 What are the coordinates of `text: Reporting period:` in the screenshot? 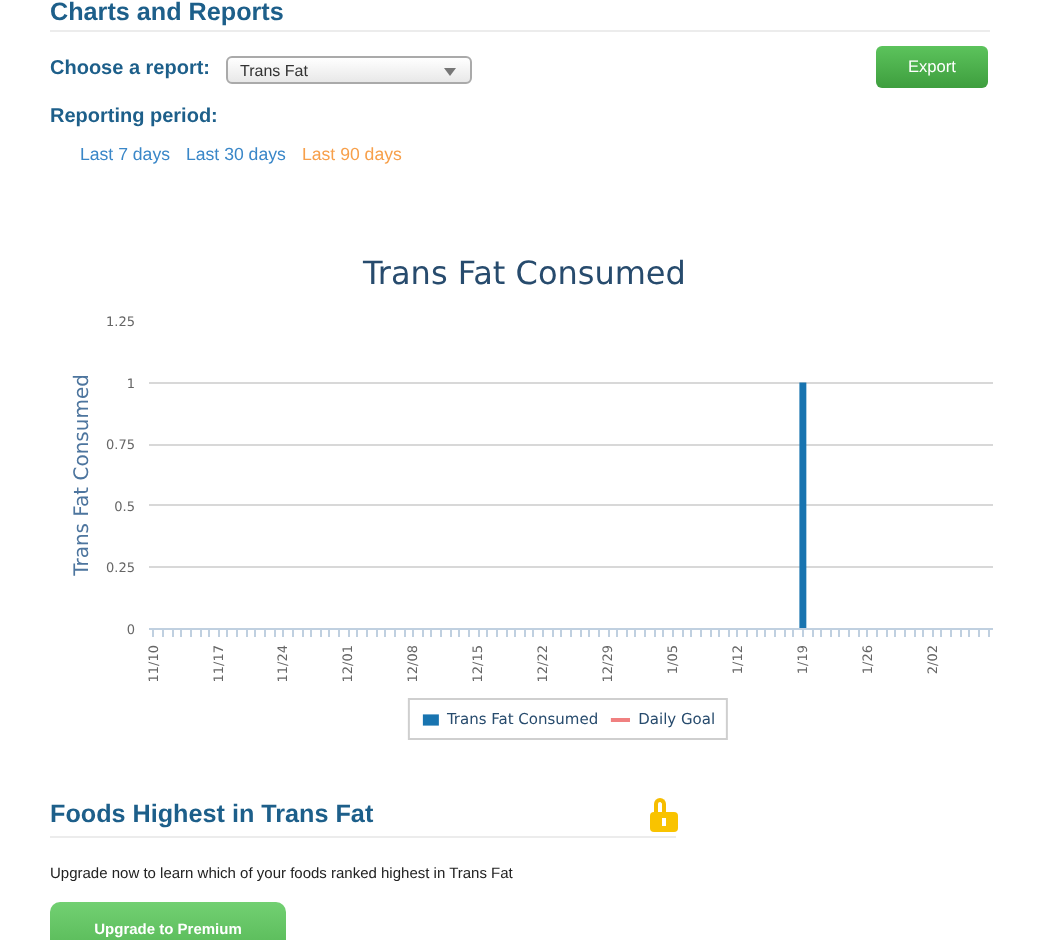 It's located at (134, 117).